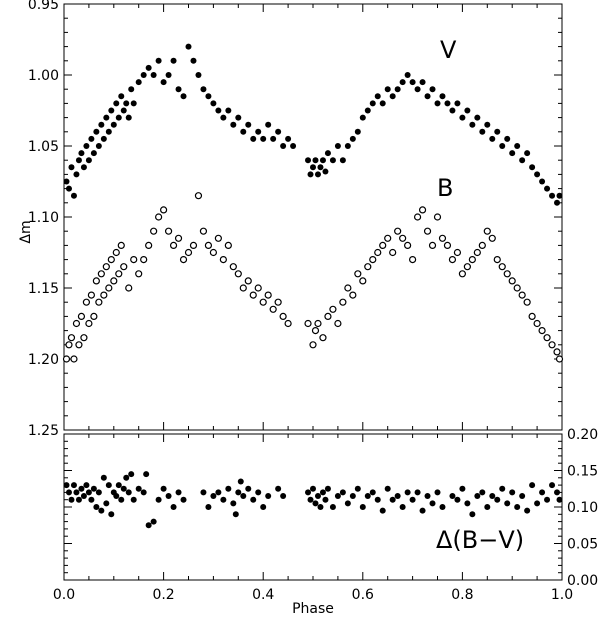  I want to click on x-axis-label: Phase, so click(313, 609).